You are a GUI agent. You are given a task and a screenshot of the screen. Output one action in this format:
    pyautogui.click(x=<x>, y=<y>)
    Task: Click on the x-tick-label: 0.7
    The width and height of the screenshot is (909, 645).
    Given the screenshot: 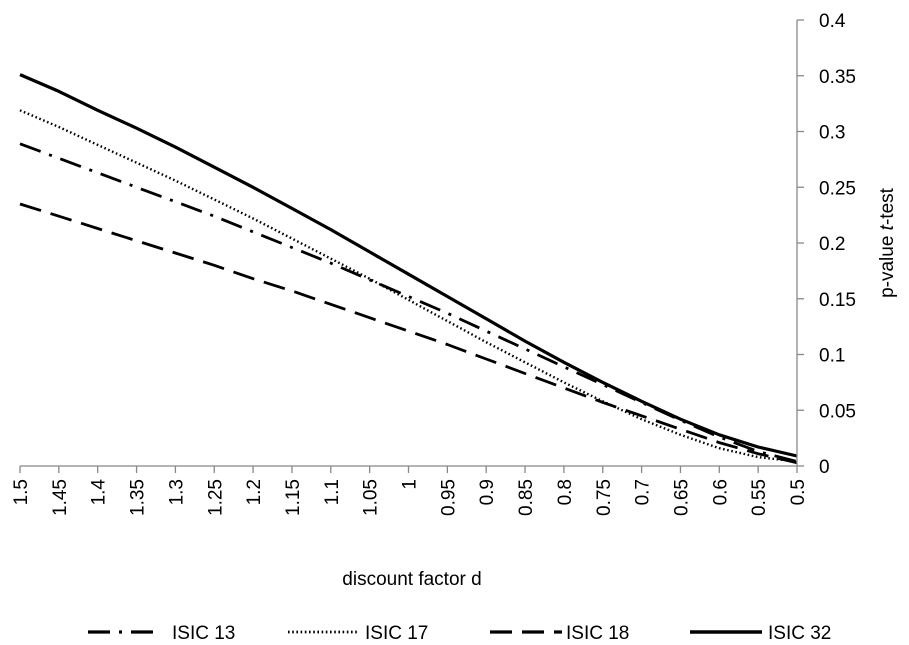 What is the action you would take?
    pyautogui.click(x=643, y=492)
    